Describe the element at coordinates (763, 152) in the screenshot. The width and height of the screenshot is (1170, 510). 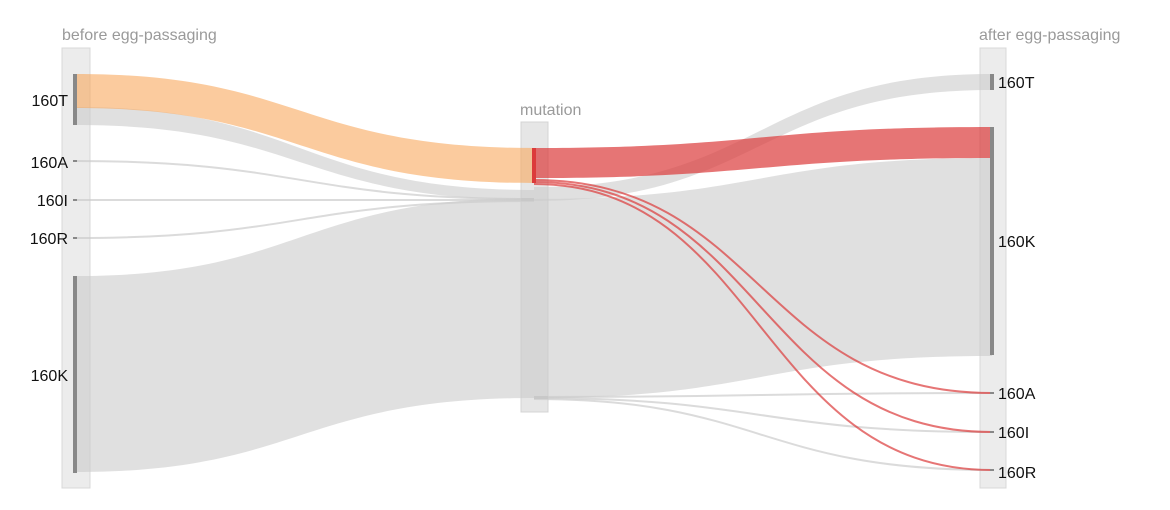
I see `flow-mutation-to-160K-mutated` at that location.